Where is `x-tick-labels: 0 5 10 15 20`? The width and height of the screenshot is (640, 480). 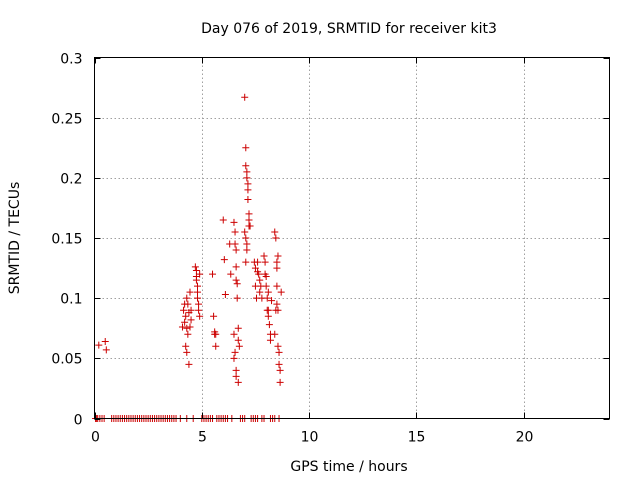 x-tick-labels: 0 5 10 15 20 is located at coordinates (312, 438).